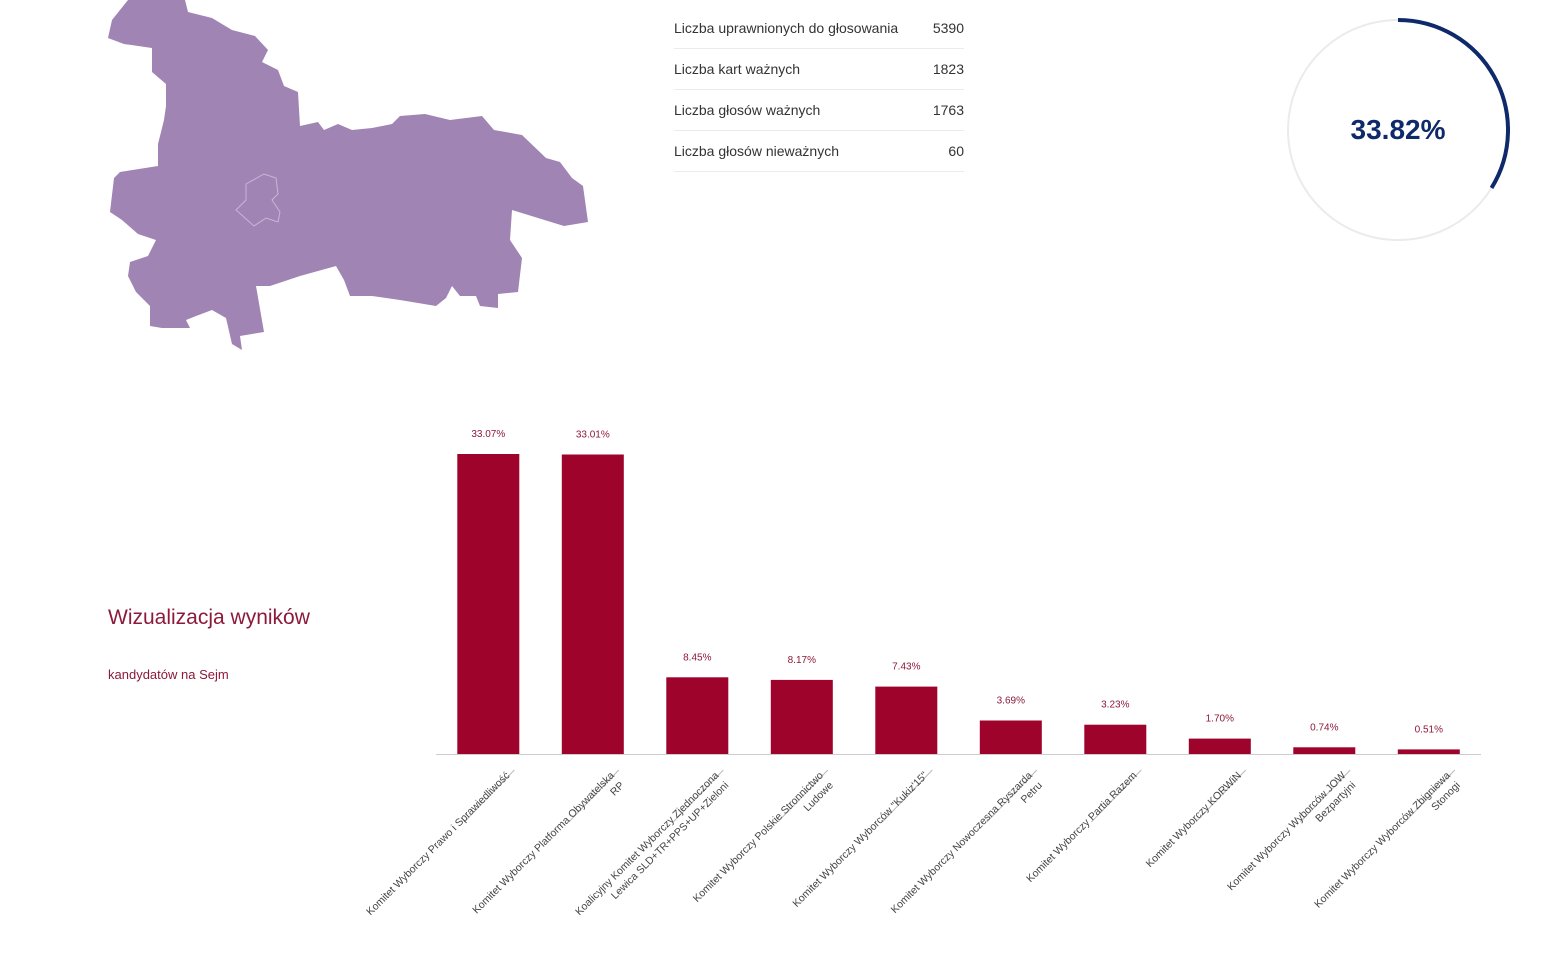 The width and height of the screenshot is (1558, 969). I want to click on stat-row: Liczba uprawnionych do głosowania 5390, so click(819, 28).